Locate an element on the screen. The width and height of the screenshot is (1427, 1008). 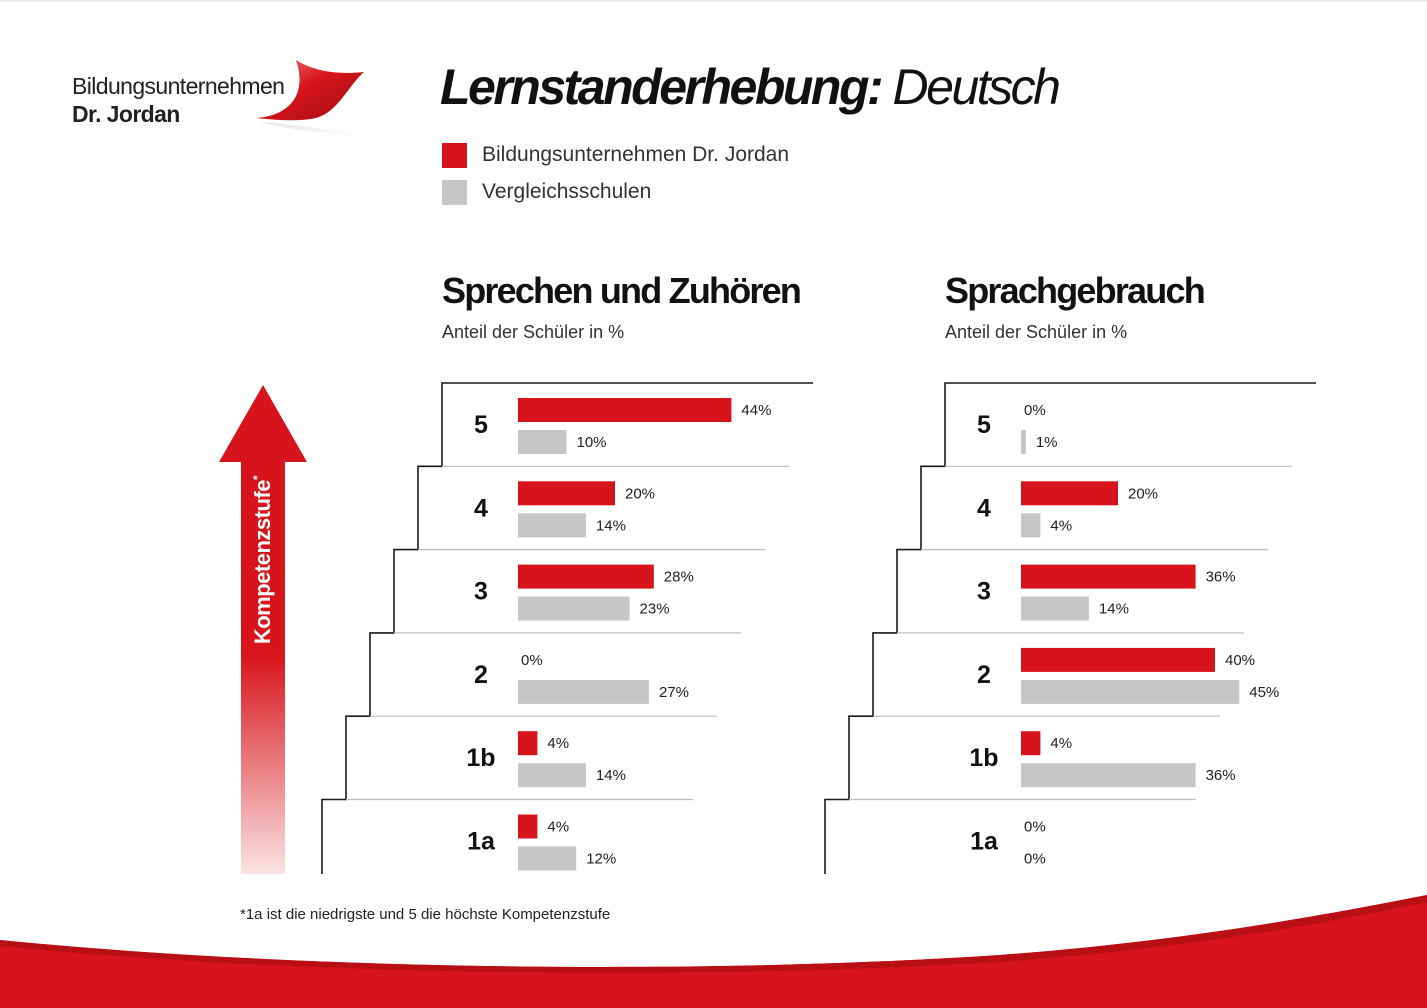
page-title: Lernstanderhebung: Deutsch is located at coordinates (750, 87).